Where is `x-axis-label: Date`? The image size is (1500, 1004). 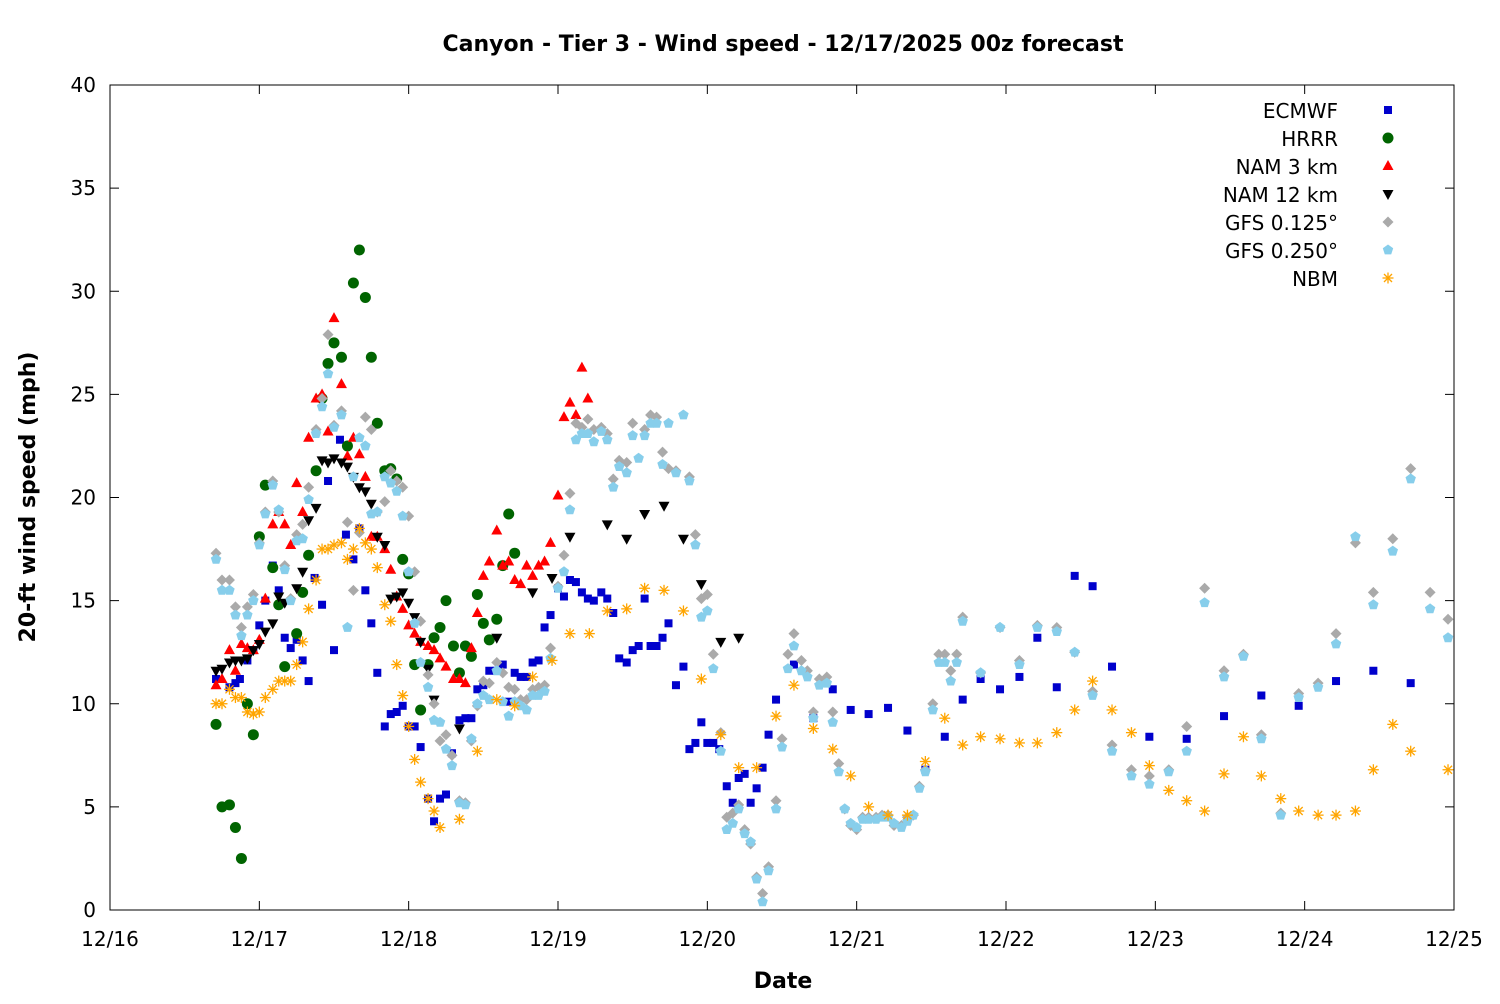 x-axis-label: Date is located at coordinates (783, 981).